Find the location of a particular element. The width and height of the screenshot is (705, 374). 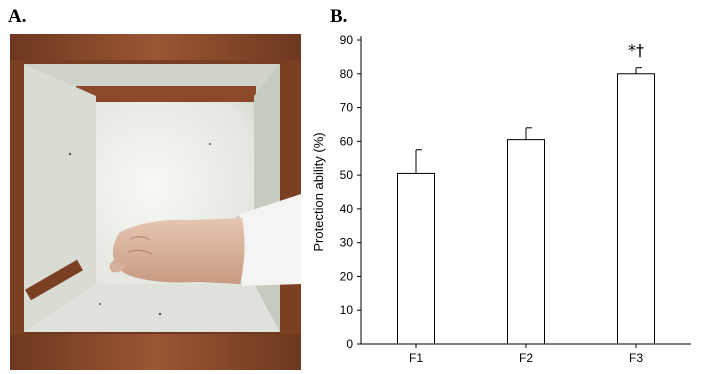

y-tick-label: 0 is located at coordinates (349, 344).